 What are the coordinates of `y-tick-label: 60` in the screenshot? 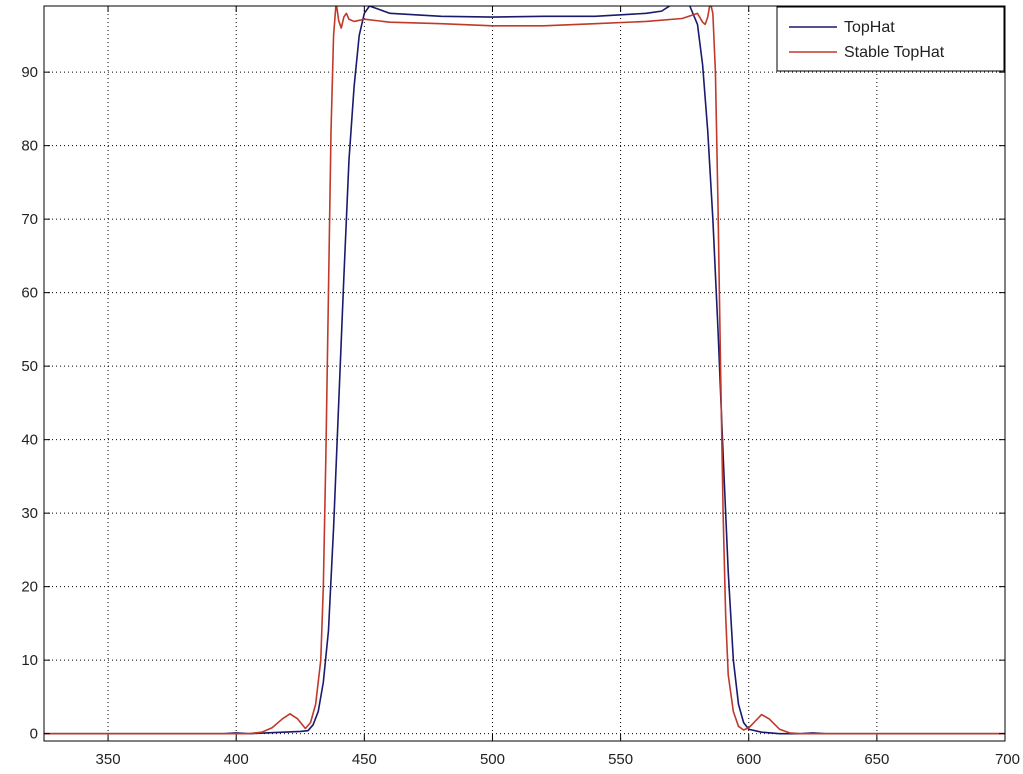 It's located at (29, 293).